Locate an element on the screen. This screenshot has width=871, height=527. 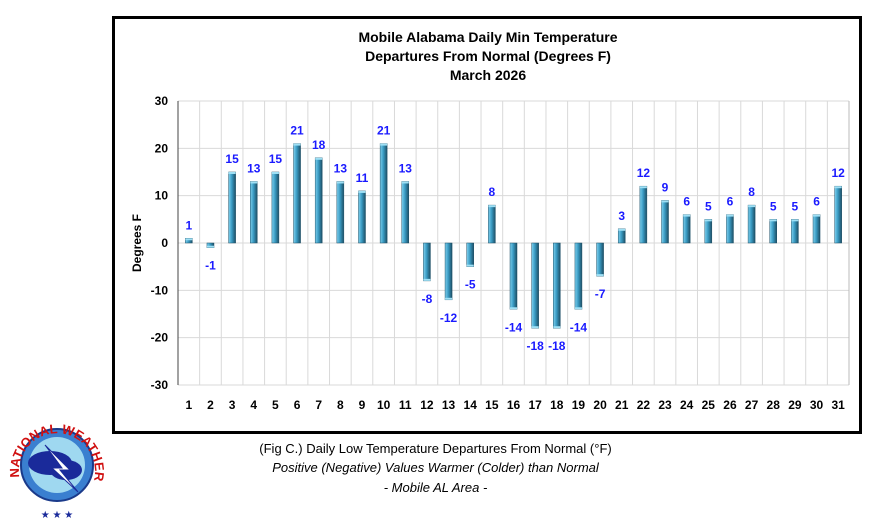
svg-text: NATIONAL WEATHER SERVICE is located at coordinates (53, 241).